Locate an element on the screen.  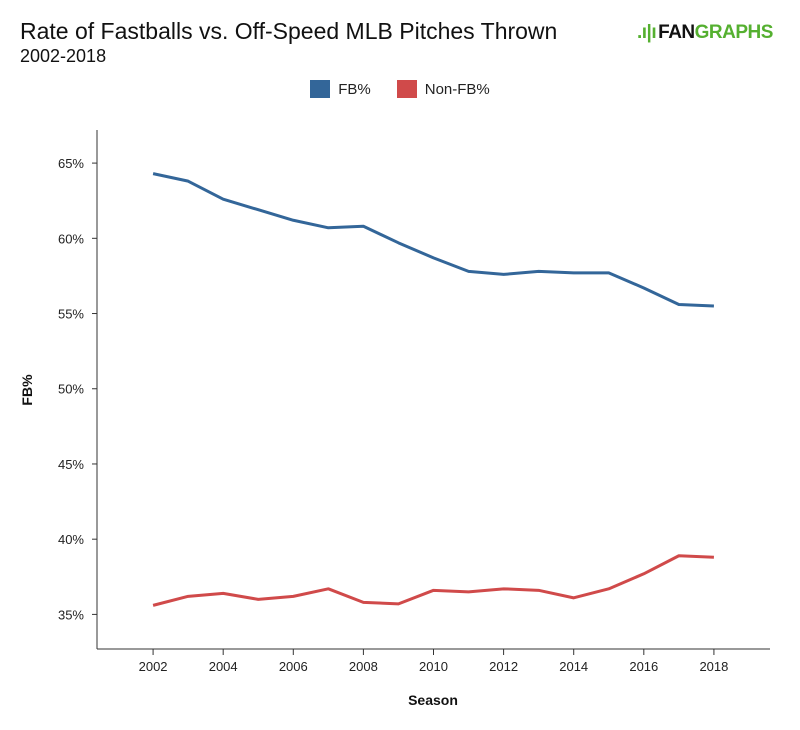
y-tick-label: 35% is located at coordinates (71, 614).